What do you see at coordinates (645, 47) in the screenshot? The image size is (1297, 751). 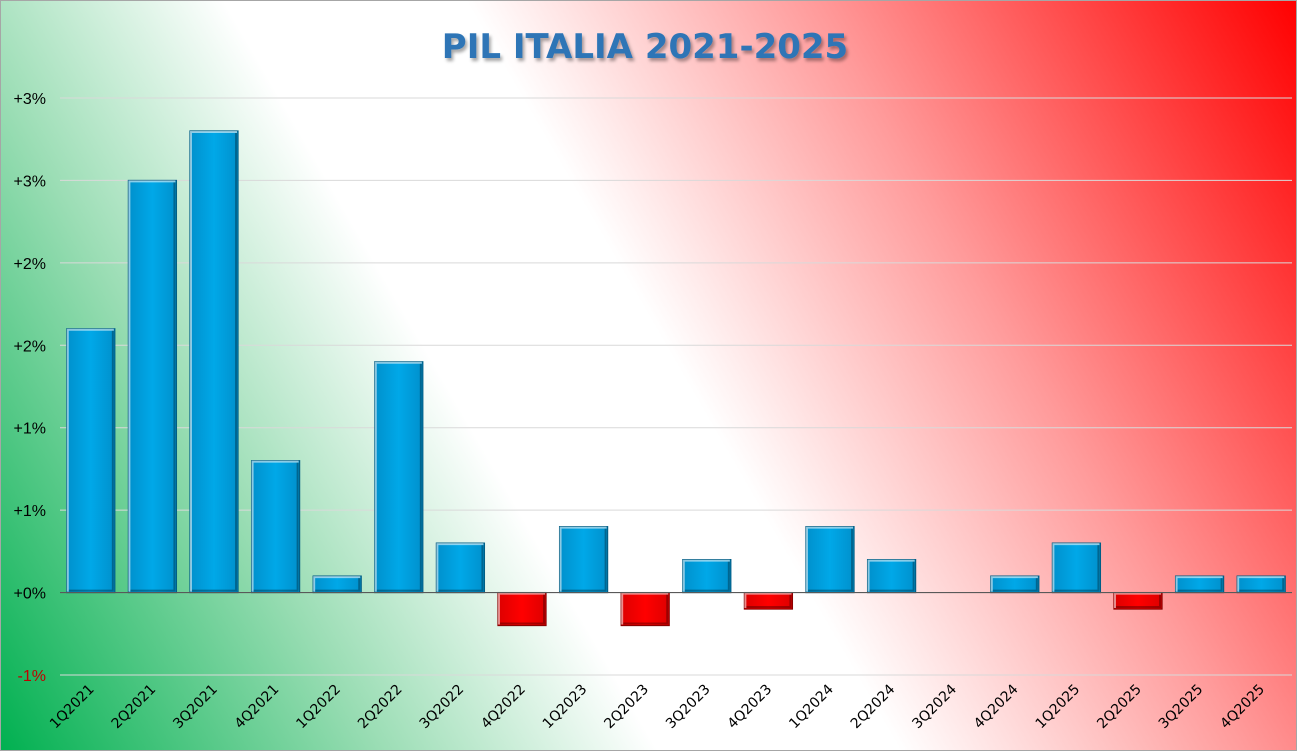 I see `chart-title: PIL ITALIA 2021-2025` at bounding box center [645, 47].